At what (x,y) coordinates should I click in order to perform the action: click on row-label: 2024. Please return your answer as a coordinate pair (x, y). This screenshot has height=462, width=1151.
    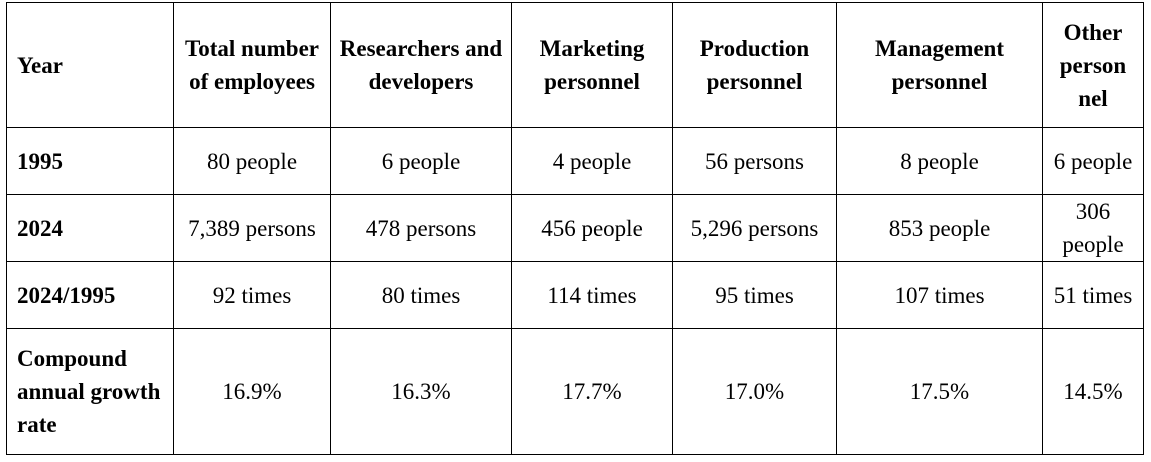
    Looking at the image, I should click on (90, 228).